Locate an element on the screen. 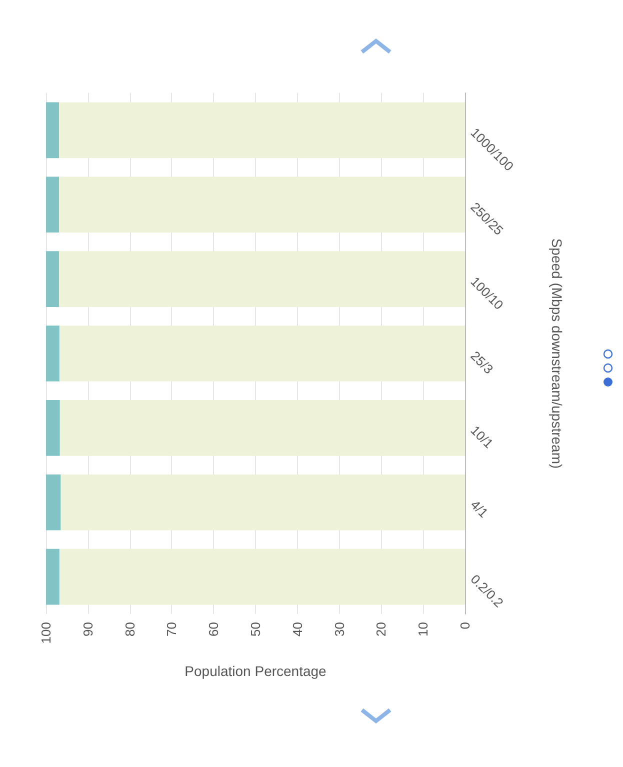  x-tick-label: 90 is located at coordinates (88, 629).